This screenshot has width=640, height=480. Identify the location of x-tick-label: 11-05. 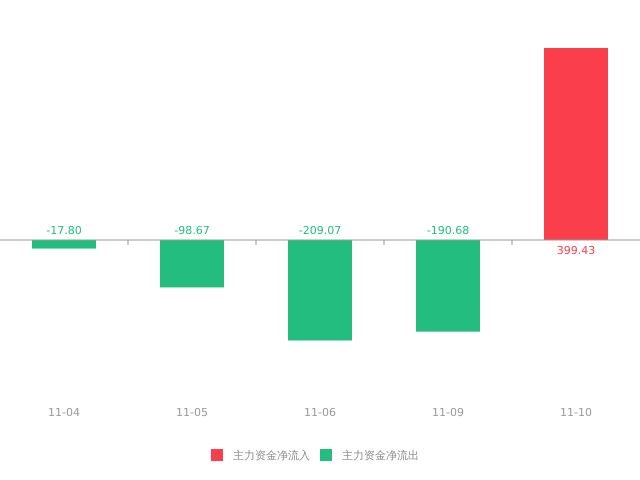
(192, 412).